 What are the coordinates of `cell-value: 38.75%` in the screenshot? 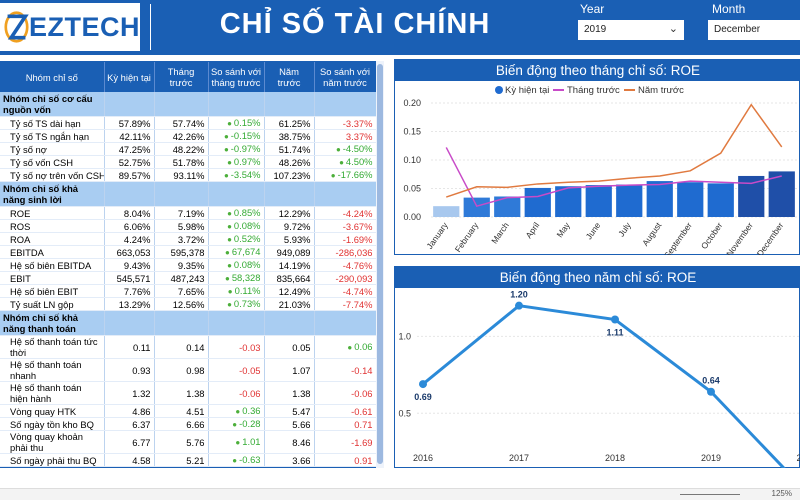 It's located at (294, 136).